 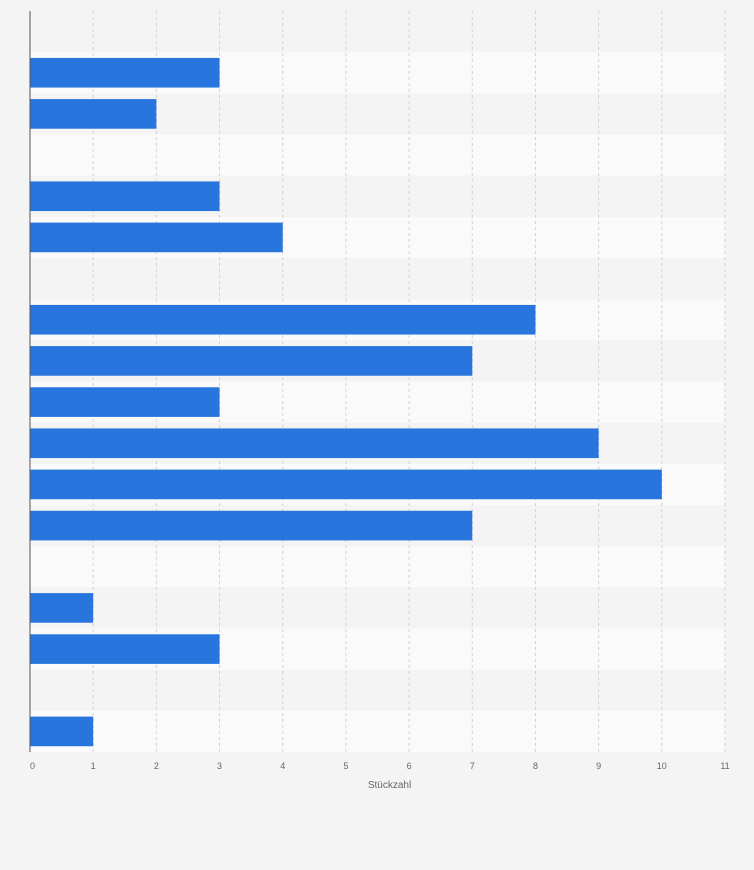 What do you see at coordinates (409, 766) in the screenshot?
I see `x-tick-label: 6` at bounding box center [409, 766].